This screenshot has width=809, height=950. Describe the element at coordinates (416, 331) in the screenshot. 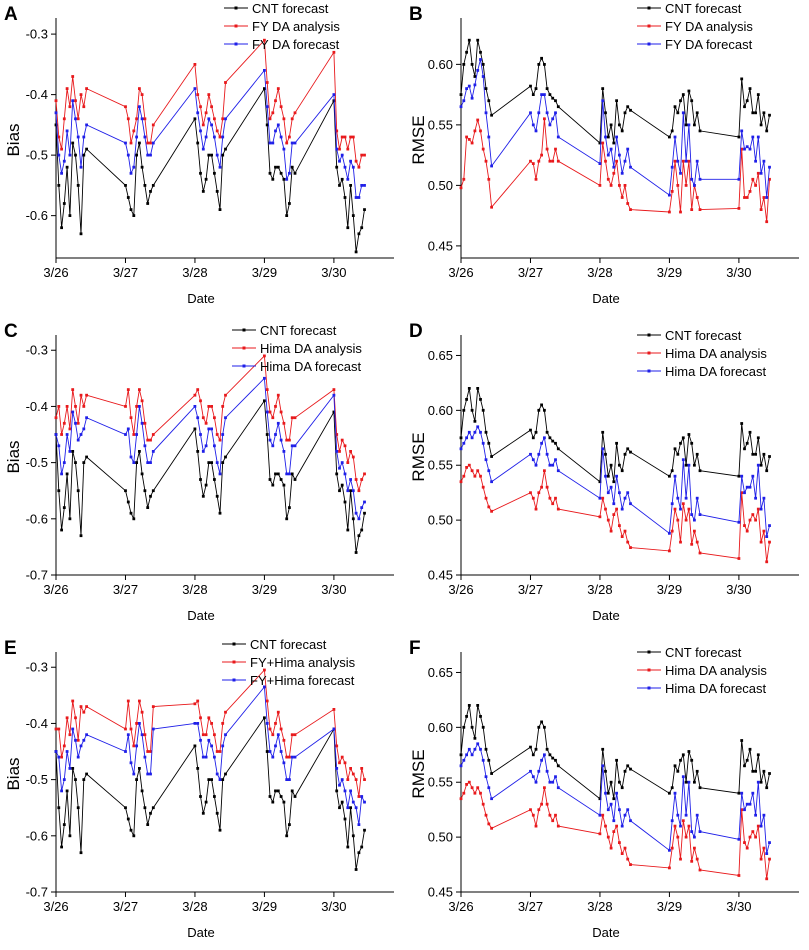

I see `panel-letter: D` at that location.